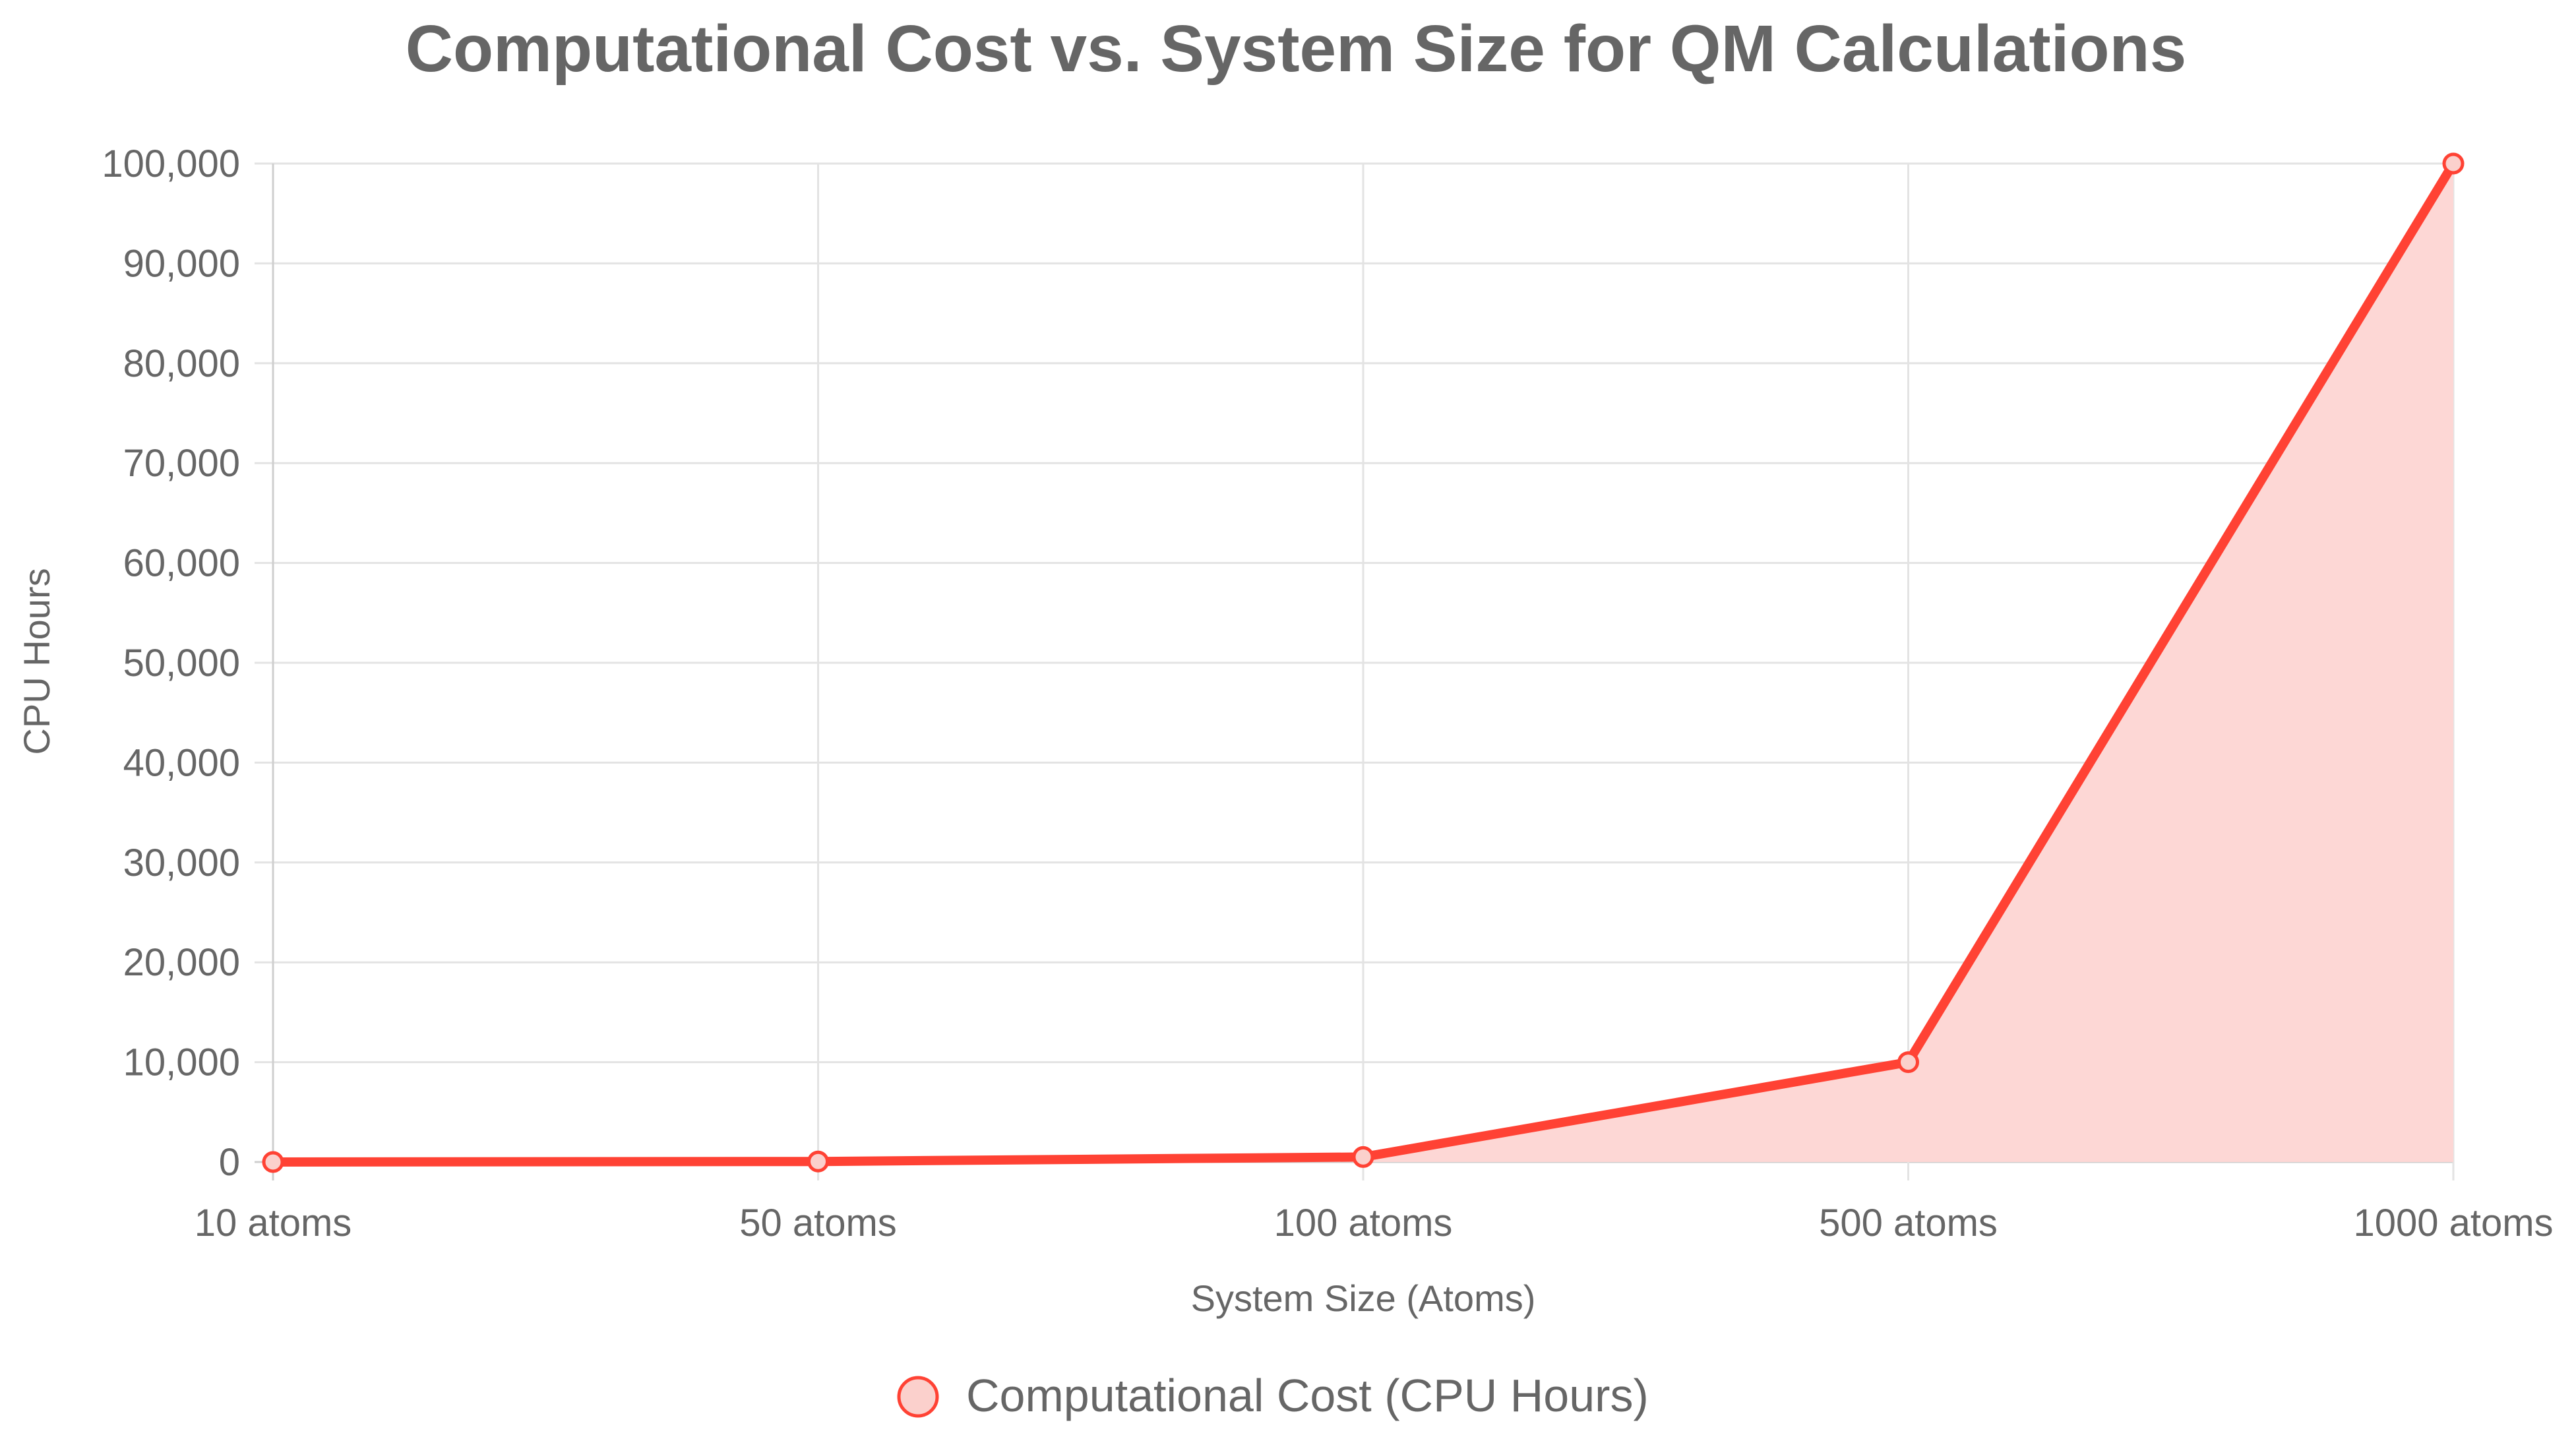 This screenshot has height=1439, width=2576. I want to click on x-tick-label: 10 atoms, so click(273, 1223).